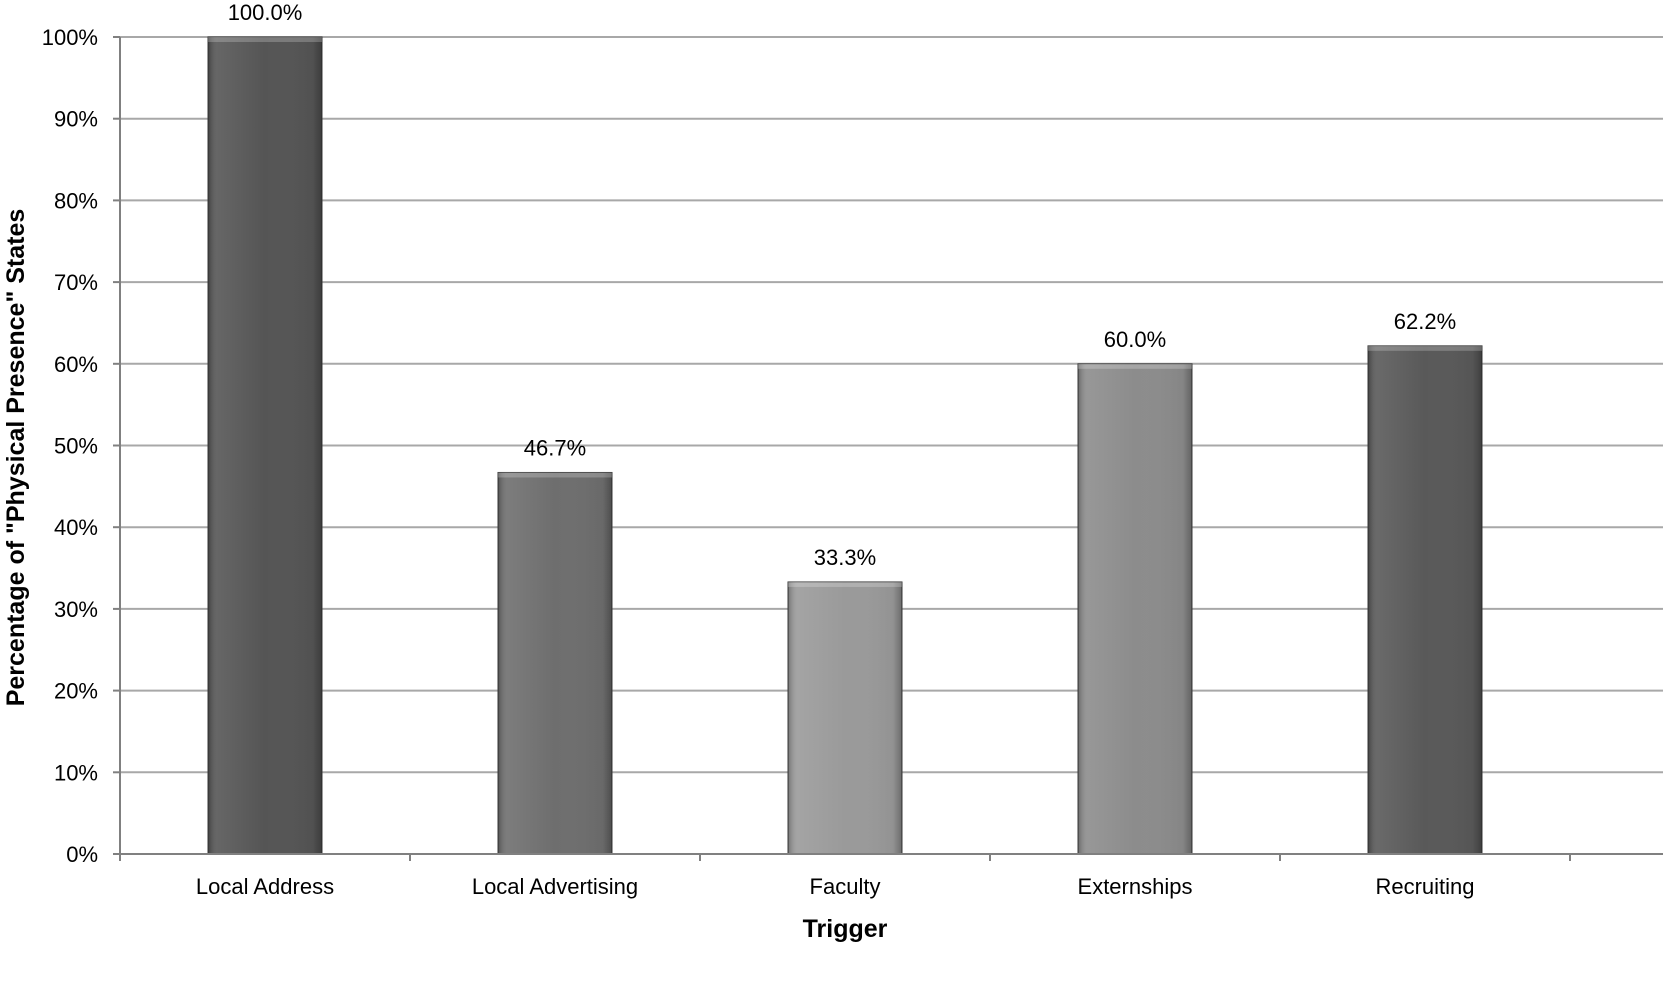  Describe the element at coordinates (845, 886) in the screenshot. I see `x-tick-label: Faculty` at that location.